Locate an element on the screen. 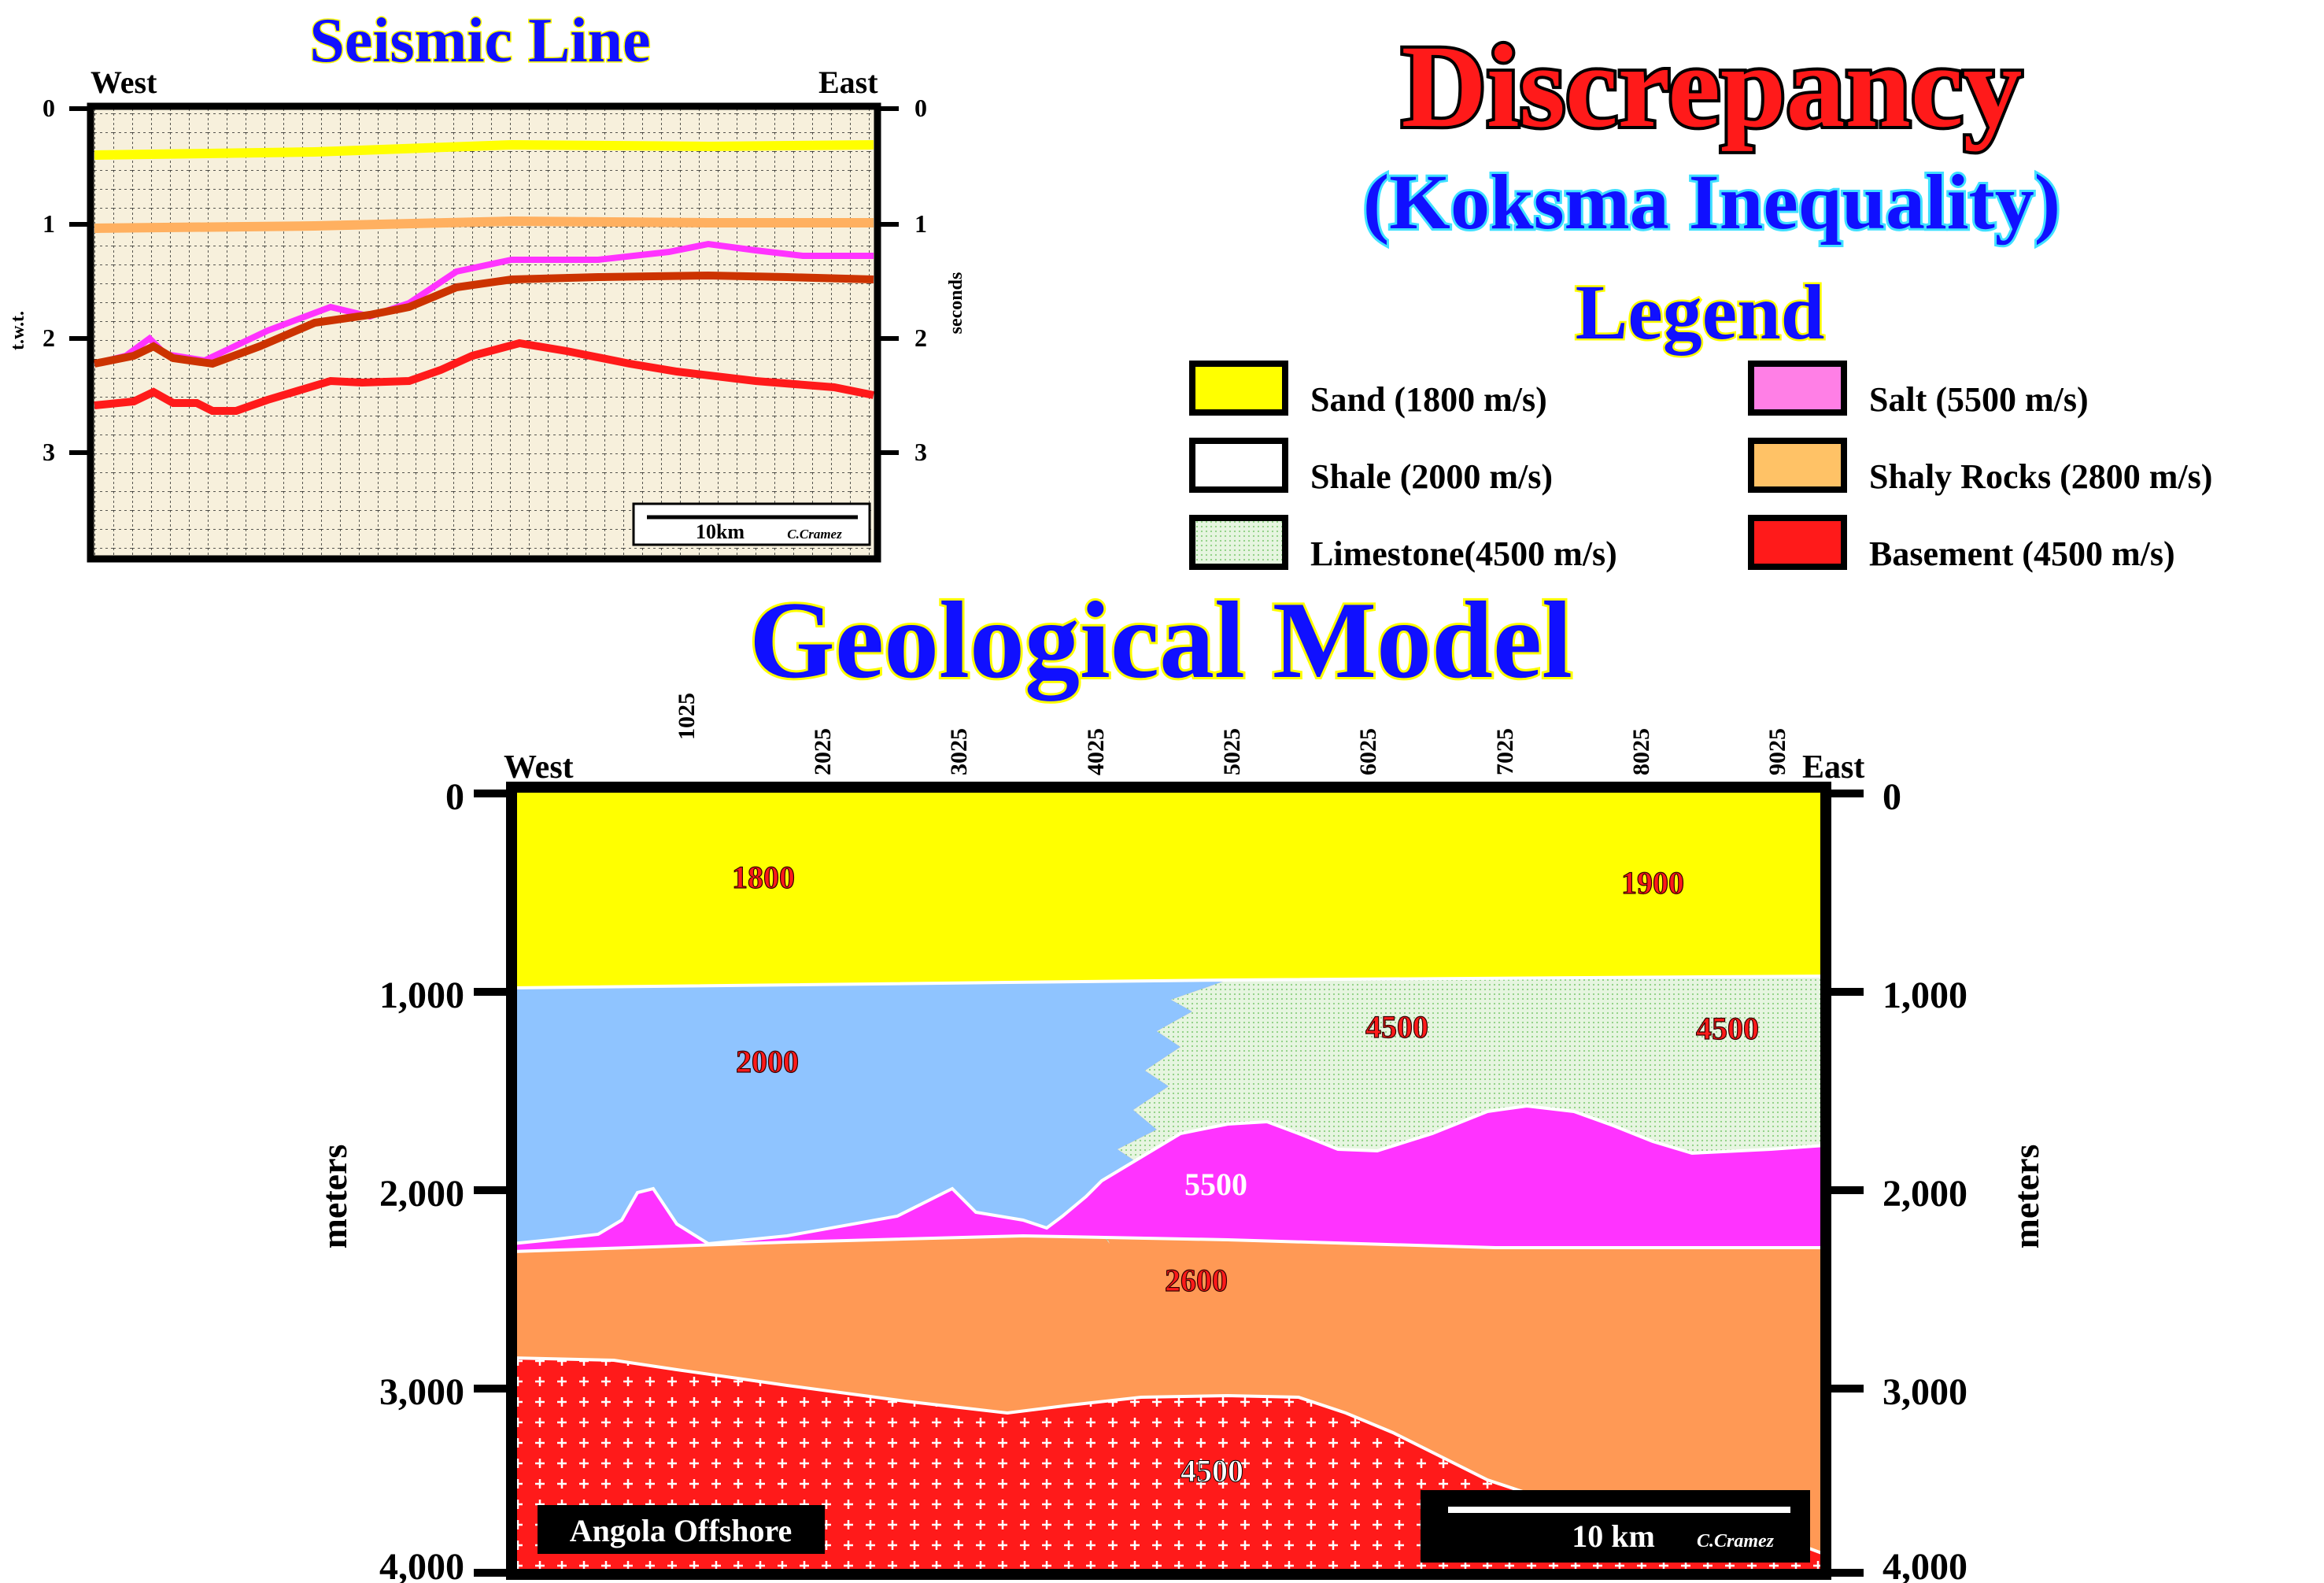  seismic-grid is located at coordinates (484, 332).